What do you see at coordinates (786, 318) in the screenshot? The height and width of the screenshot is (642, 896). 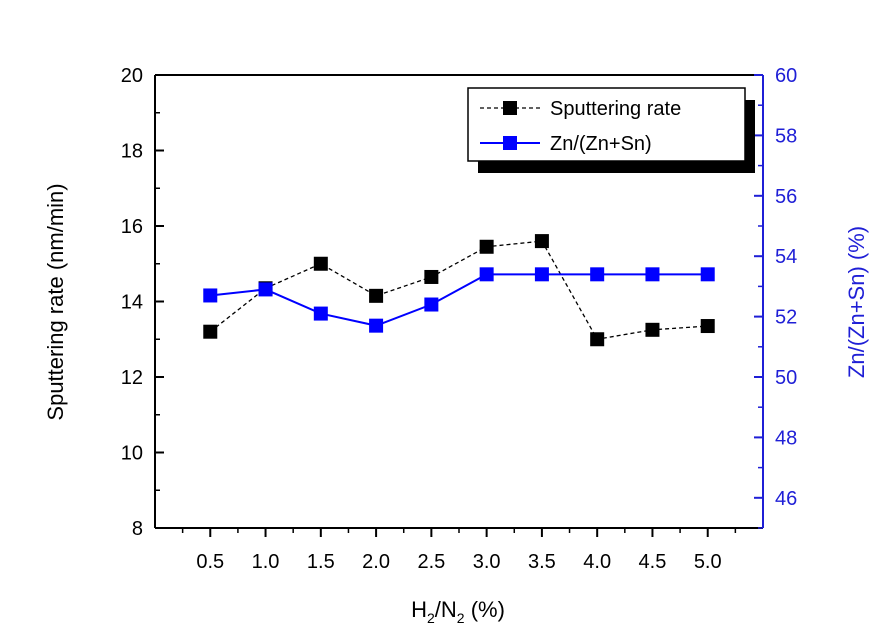 I see `right-tick-label: 52` at bounding box center [786, 318].